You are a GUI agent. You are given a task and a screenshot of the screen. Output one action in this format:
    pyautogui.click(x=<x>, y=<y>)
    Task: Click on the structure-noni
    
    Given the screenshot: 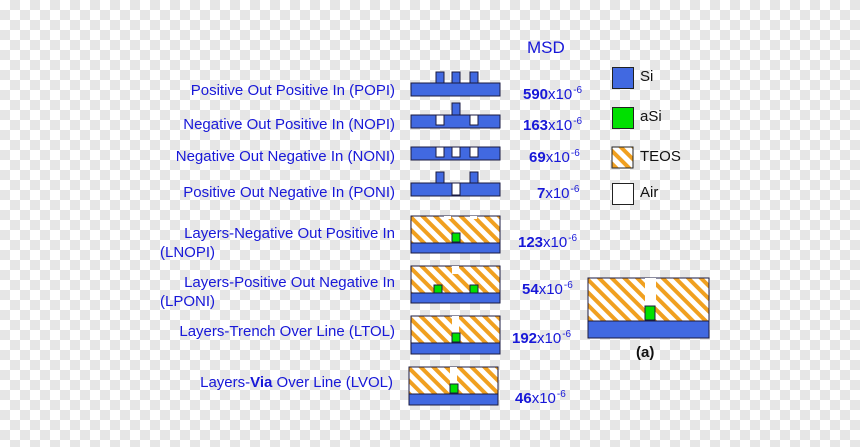 What is the action you would take?
    pyautogui.click(x=455, y=153)
    